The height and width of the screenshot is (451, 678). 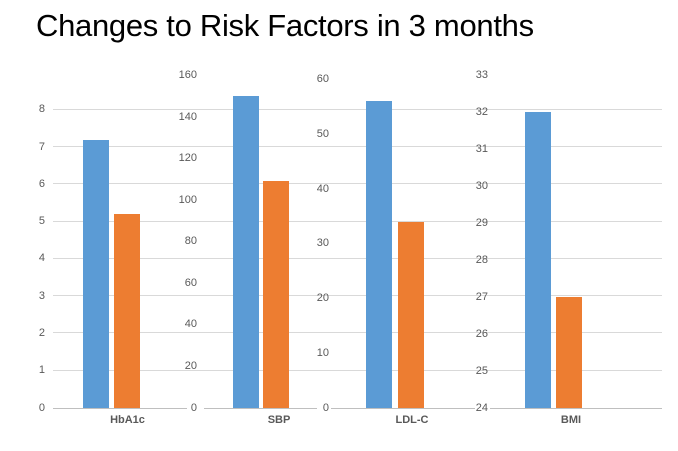 What do you see at coordinates (187, 158) in the screenshot?
I see `y-axis-tick-label-sbp: 120` at bounding box center [187, 158].